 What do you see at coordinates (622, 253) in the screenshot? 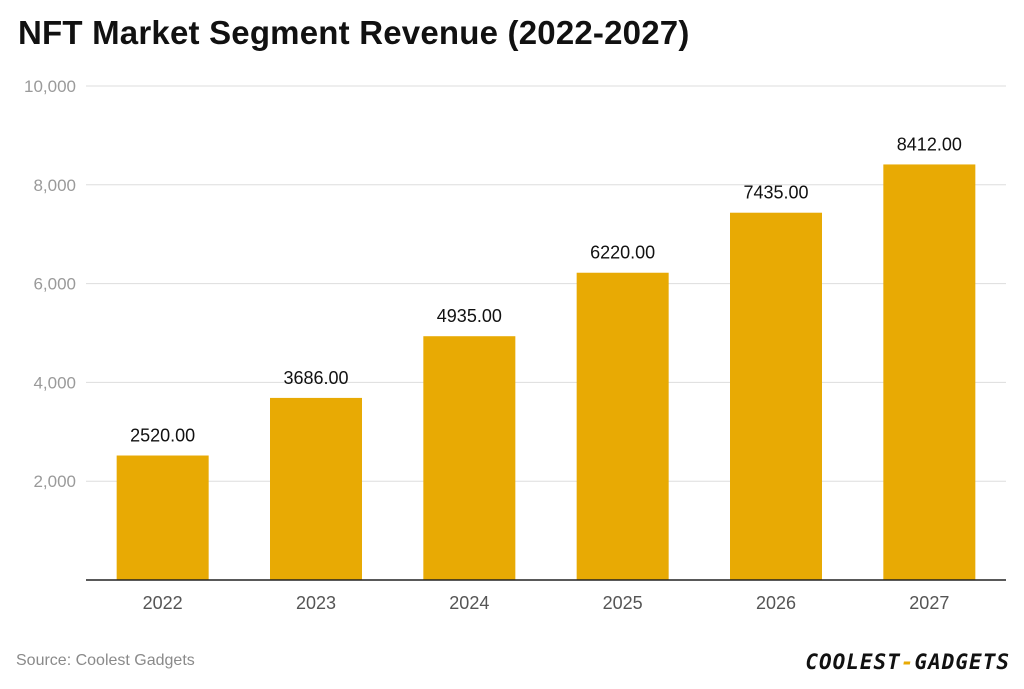
I see `data-label: 6220.00` at bounding box center [622, 253].